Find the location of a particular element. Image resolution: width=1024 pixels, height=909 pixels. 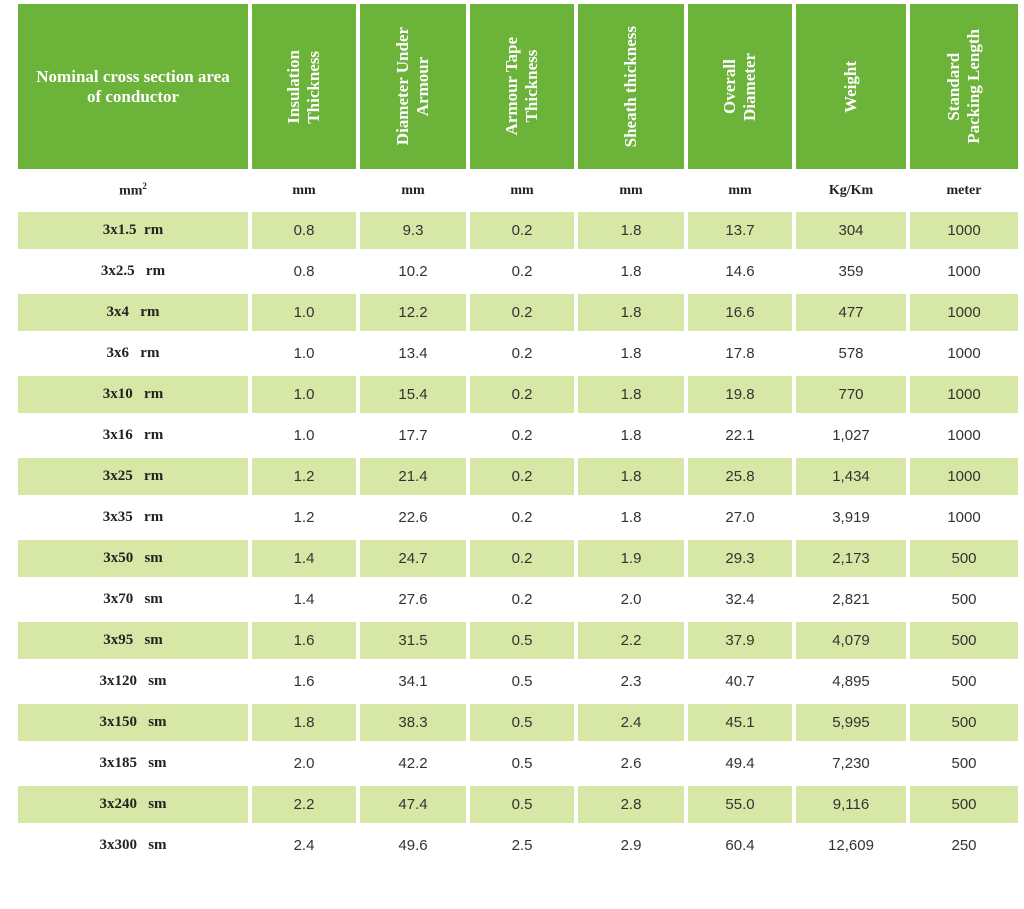

cell-weight: 5,995 is located at coordinates (851, 722).